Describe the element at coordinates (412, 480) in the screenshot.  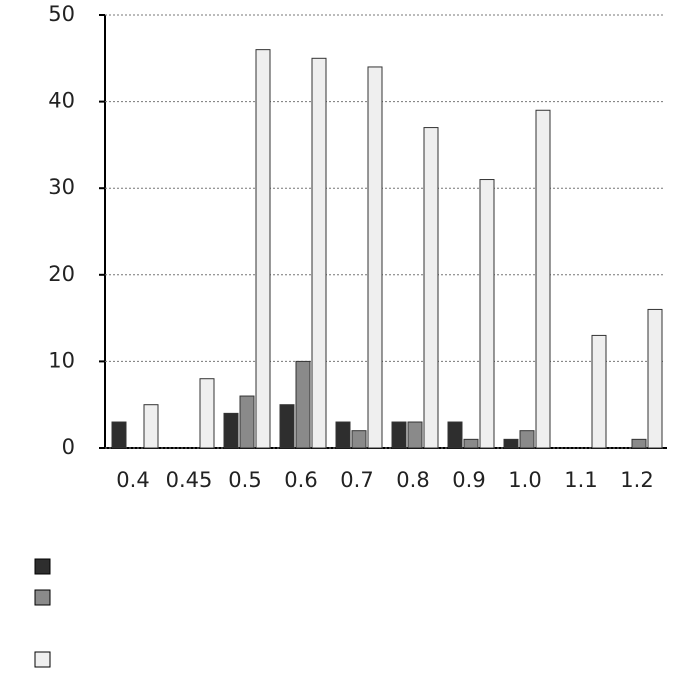
I see `x-tick-label: 0.8` at that location.